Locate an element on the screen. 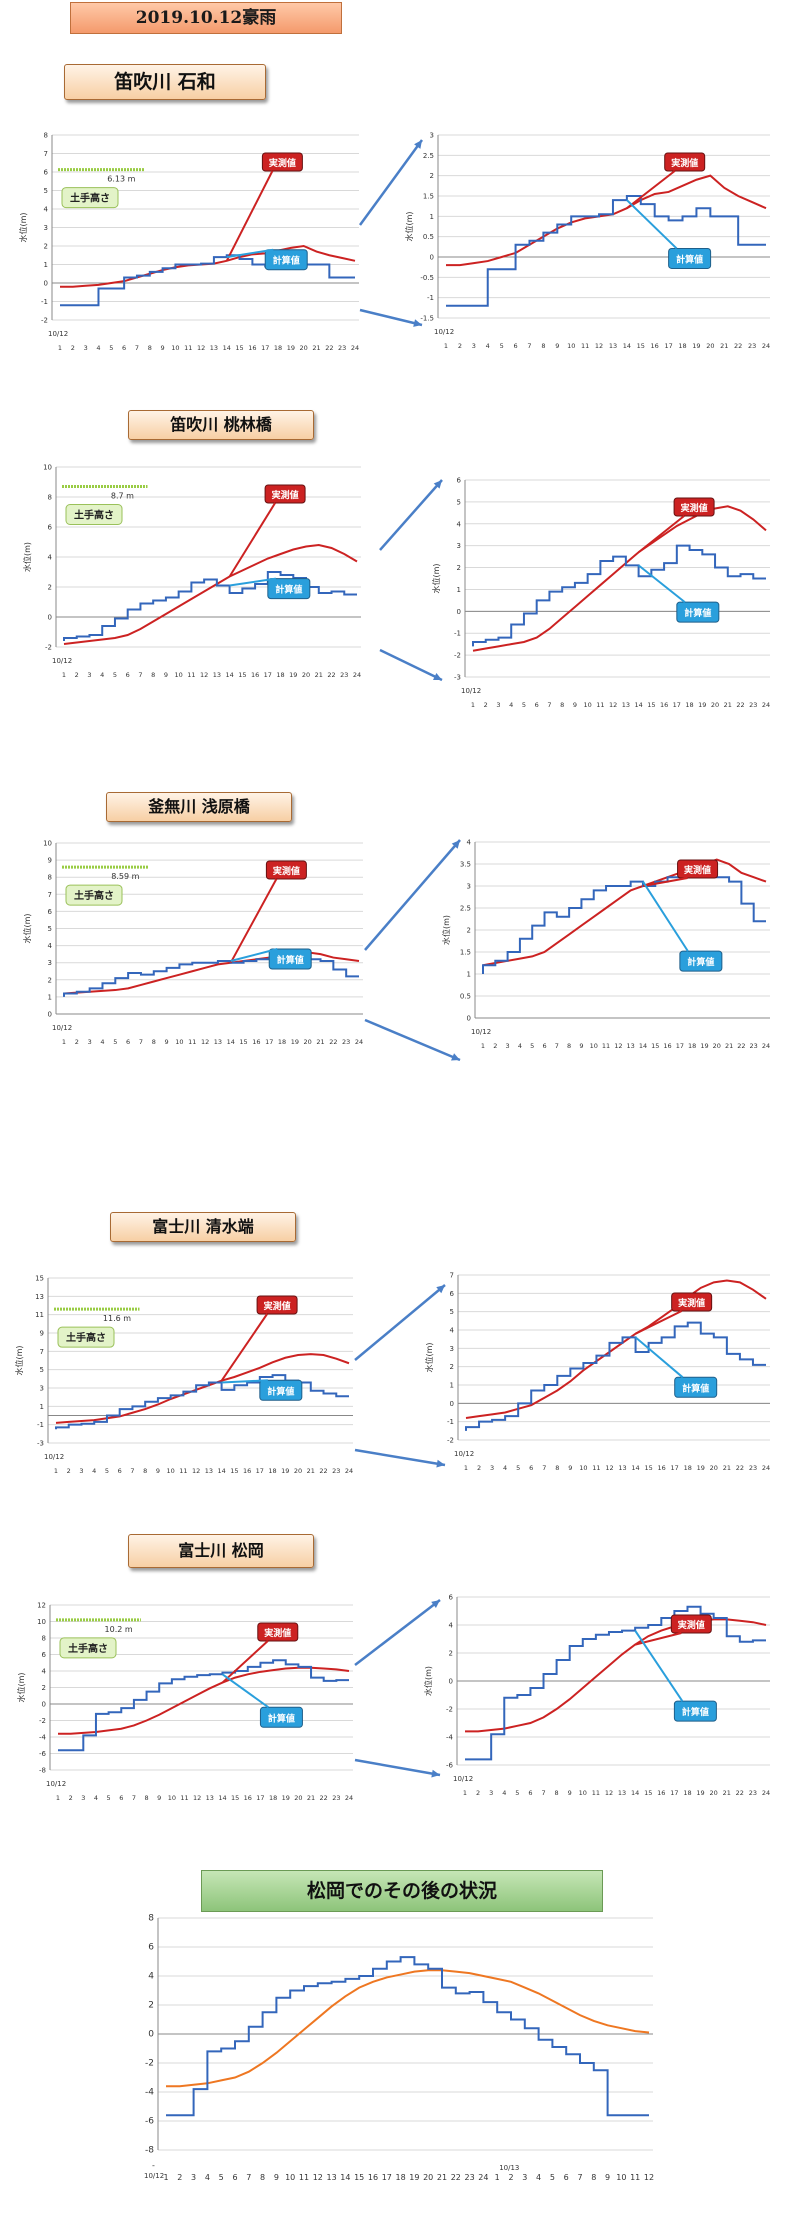 The width and height of the screenshot is (788, 2226). y-tick-label: -2 is located at coordinates (450, 1441).